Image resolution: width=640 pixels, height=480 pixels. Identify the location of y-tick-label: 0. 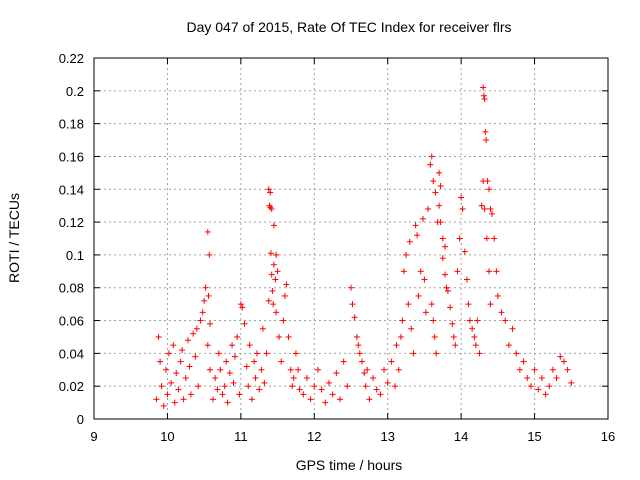
(80, 419).